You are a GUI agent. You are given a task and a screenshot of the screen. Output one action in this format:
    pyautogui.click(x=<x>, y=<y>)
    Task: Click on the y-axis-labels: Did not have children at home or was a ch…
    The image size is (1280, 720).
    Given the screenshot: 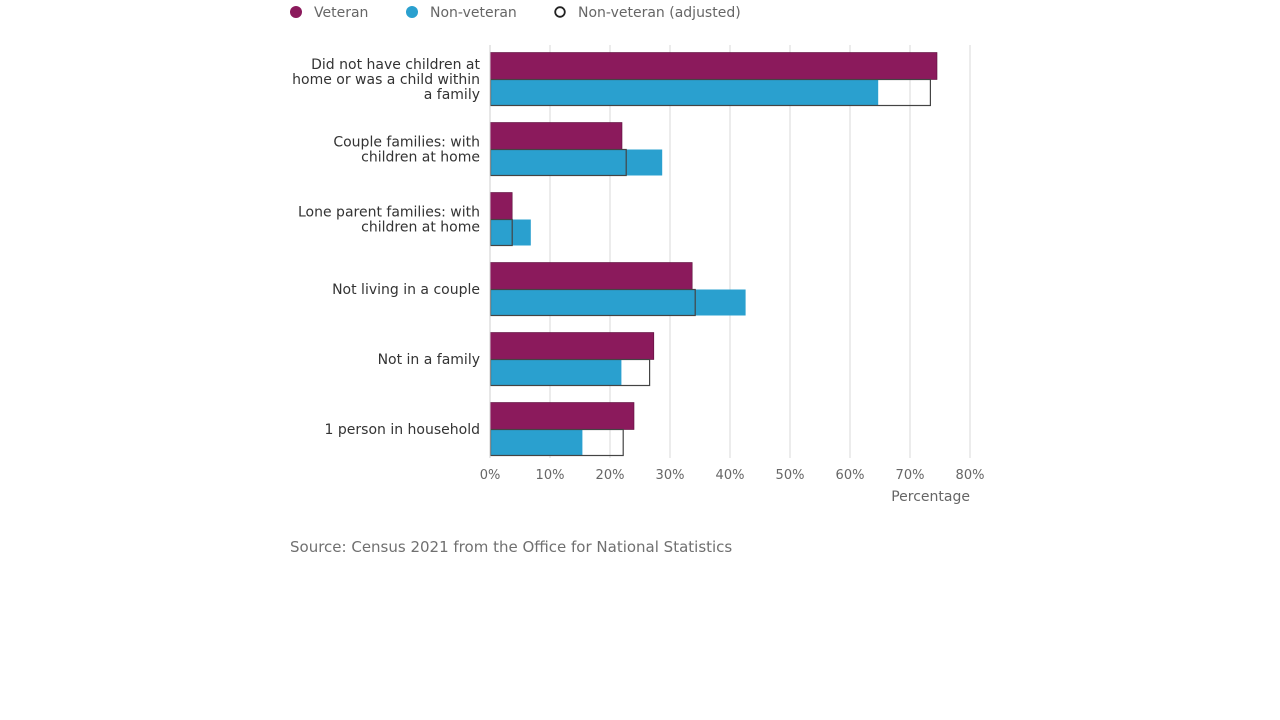 What is the action you would take?
    pyautogui.click(x=386, y=247)
    